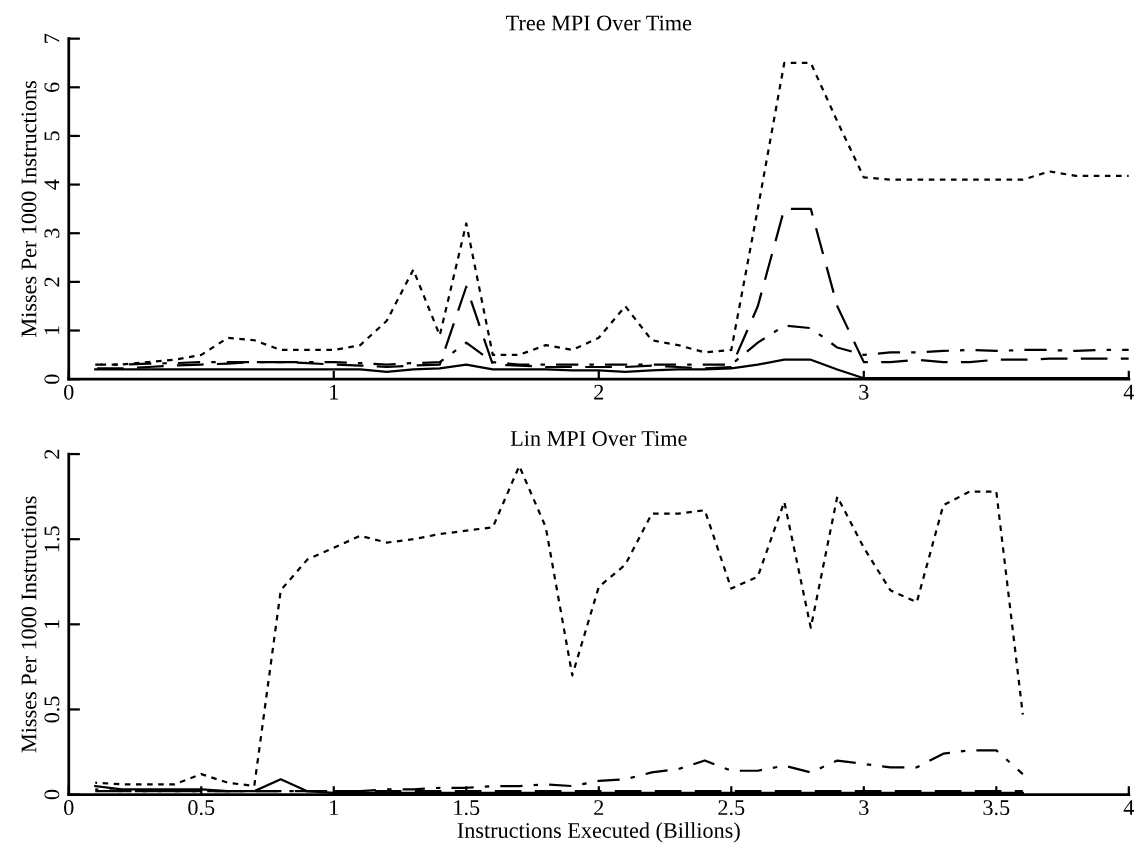  I want to click on y-tick-label: 0.5, so click(52, 709).